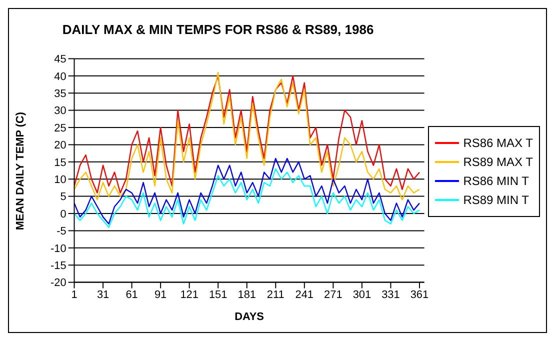 The image size is (555, 341). What do you see at coordinates (419, 295) in the screenshot?
I see `x-tick-label: 361` at bounding box center [419, 295].